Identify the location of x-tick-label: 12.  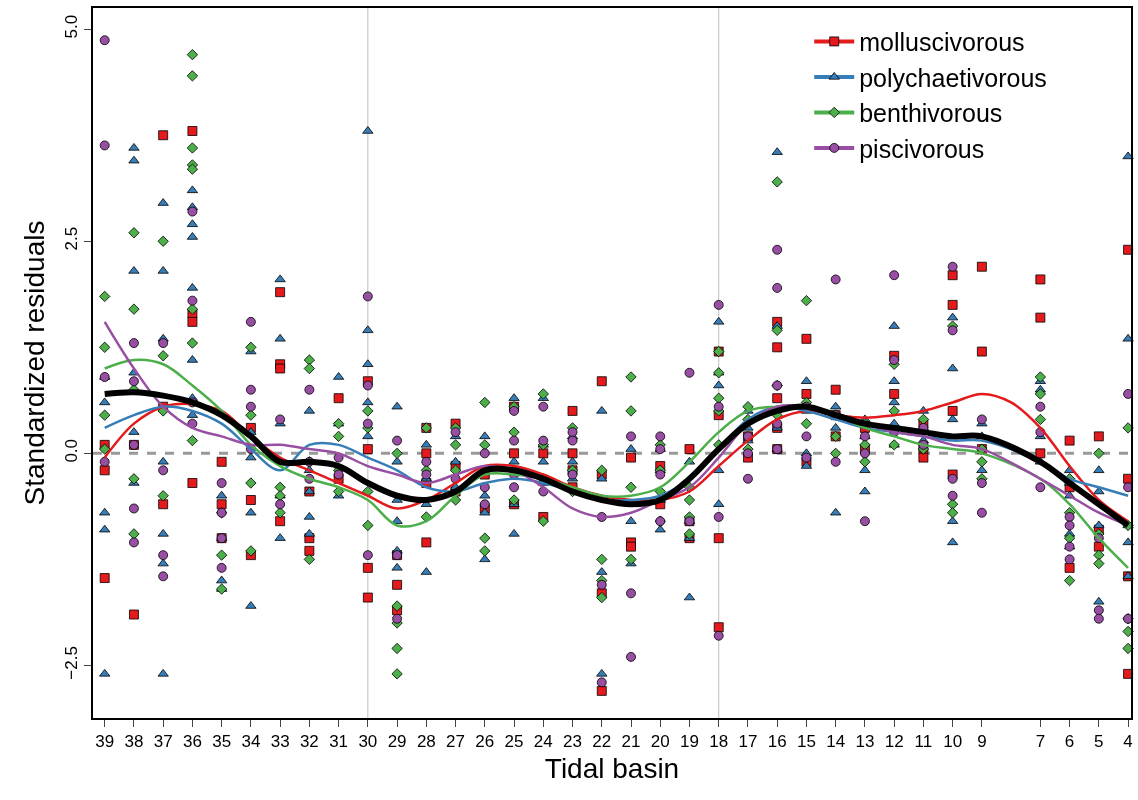
(894, 742).